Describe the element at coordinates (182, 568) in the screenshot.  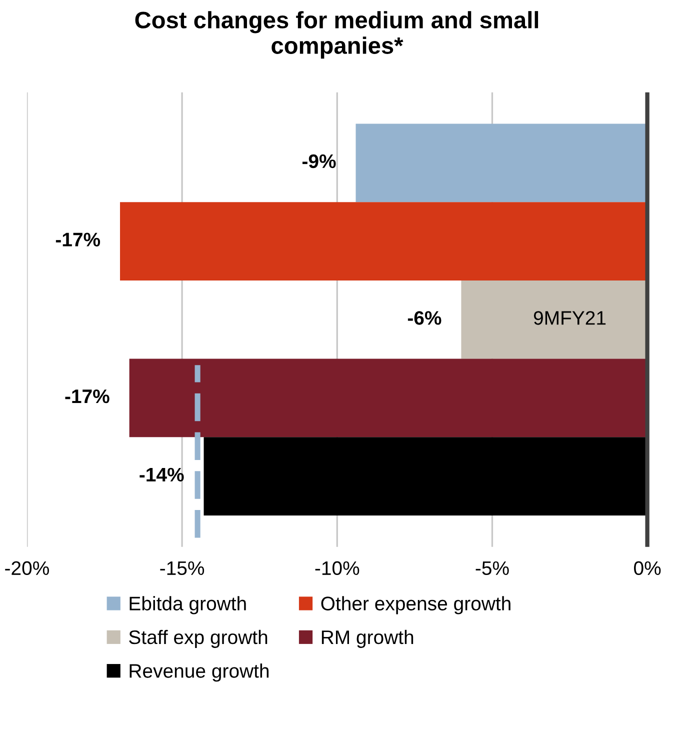
I see `x-tick-label: -15%` at that location.